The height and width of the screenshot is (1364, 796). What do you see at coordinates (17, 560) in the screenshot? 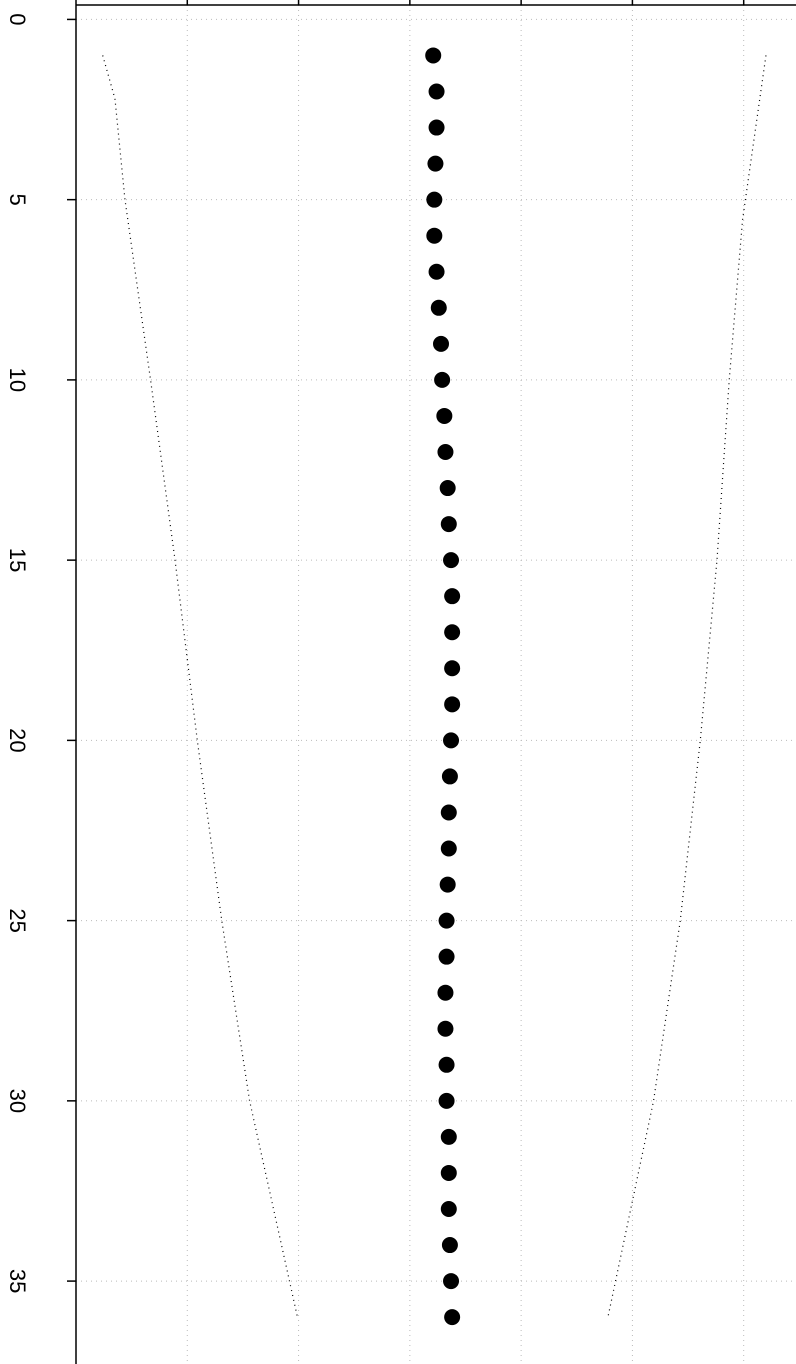
I see `y-tick-label: 15` at bounding box center [17, 560].